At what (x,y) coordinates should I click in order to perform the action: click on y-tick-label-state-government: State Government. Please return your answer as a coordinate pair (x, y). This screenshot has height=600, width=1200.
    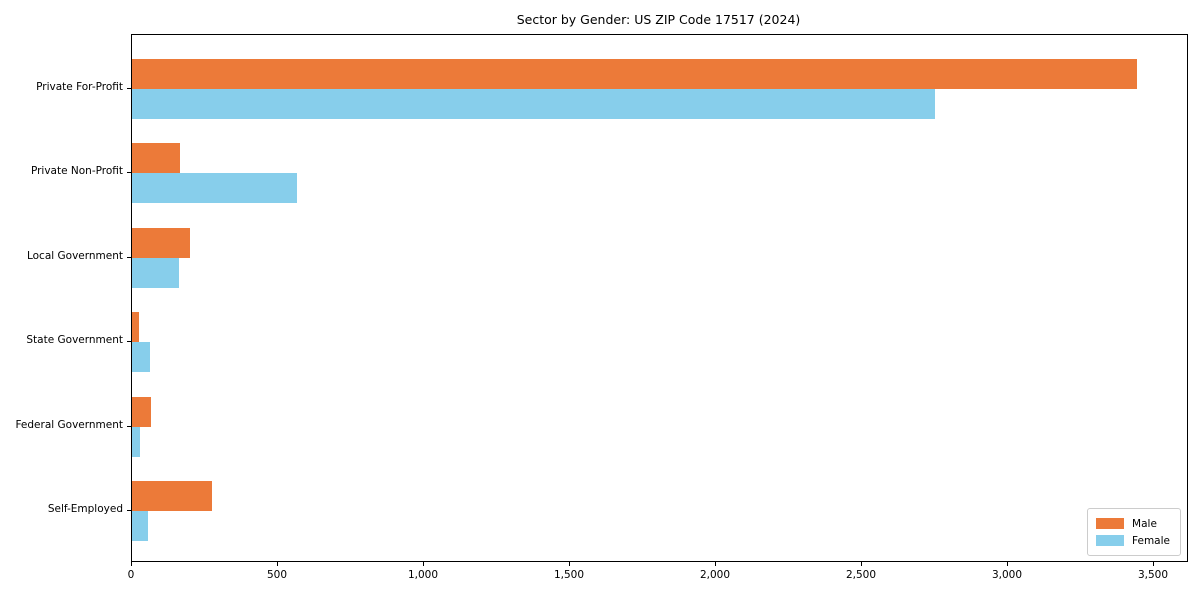
    Looking at the image, I should click on (74, 340).